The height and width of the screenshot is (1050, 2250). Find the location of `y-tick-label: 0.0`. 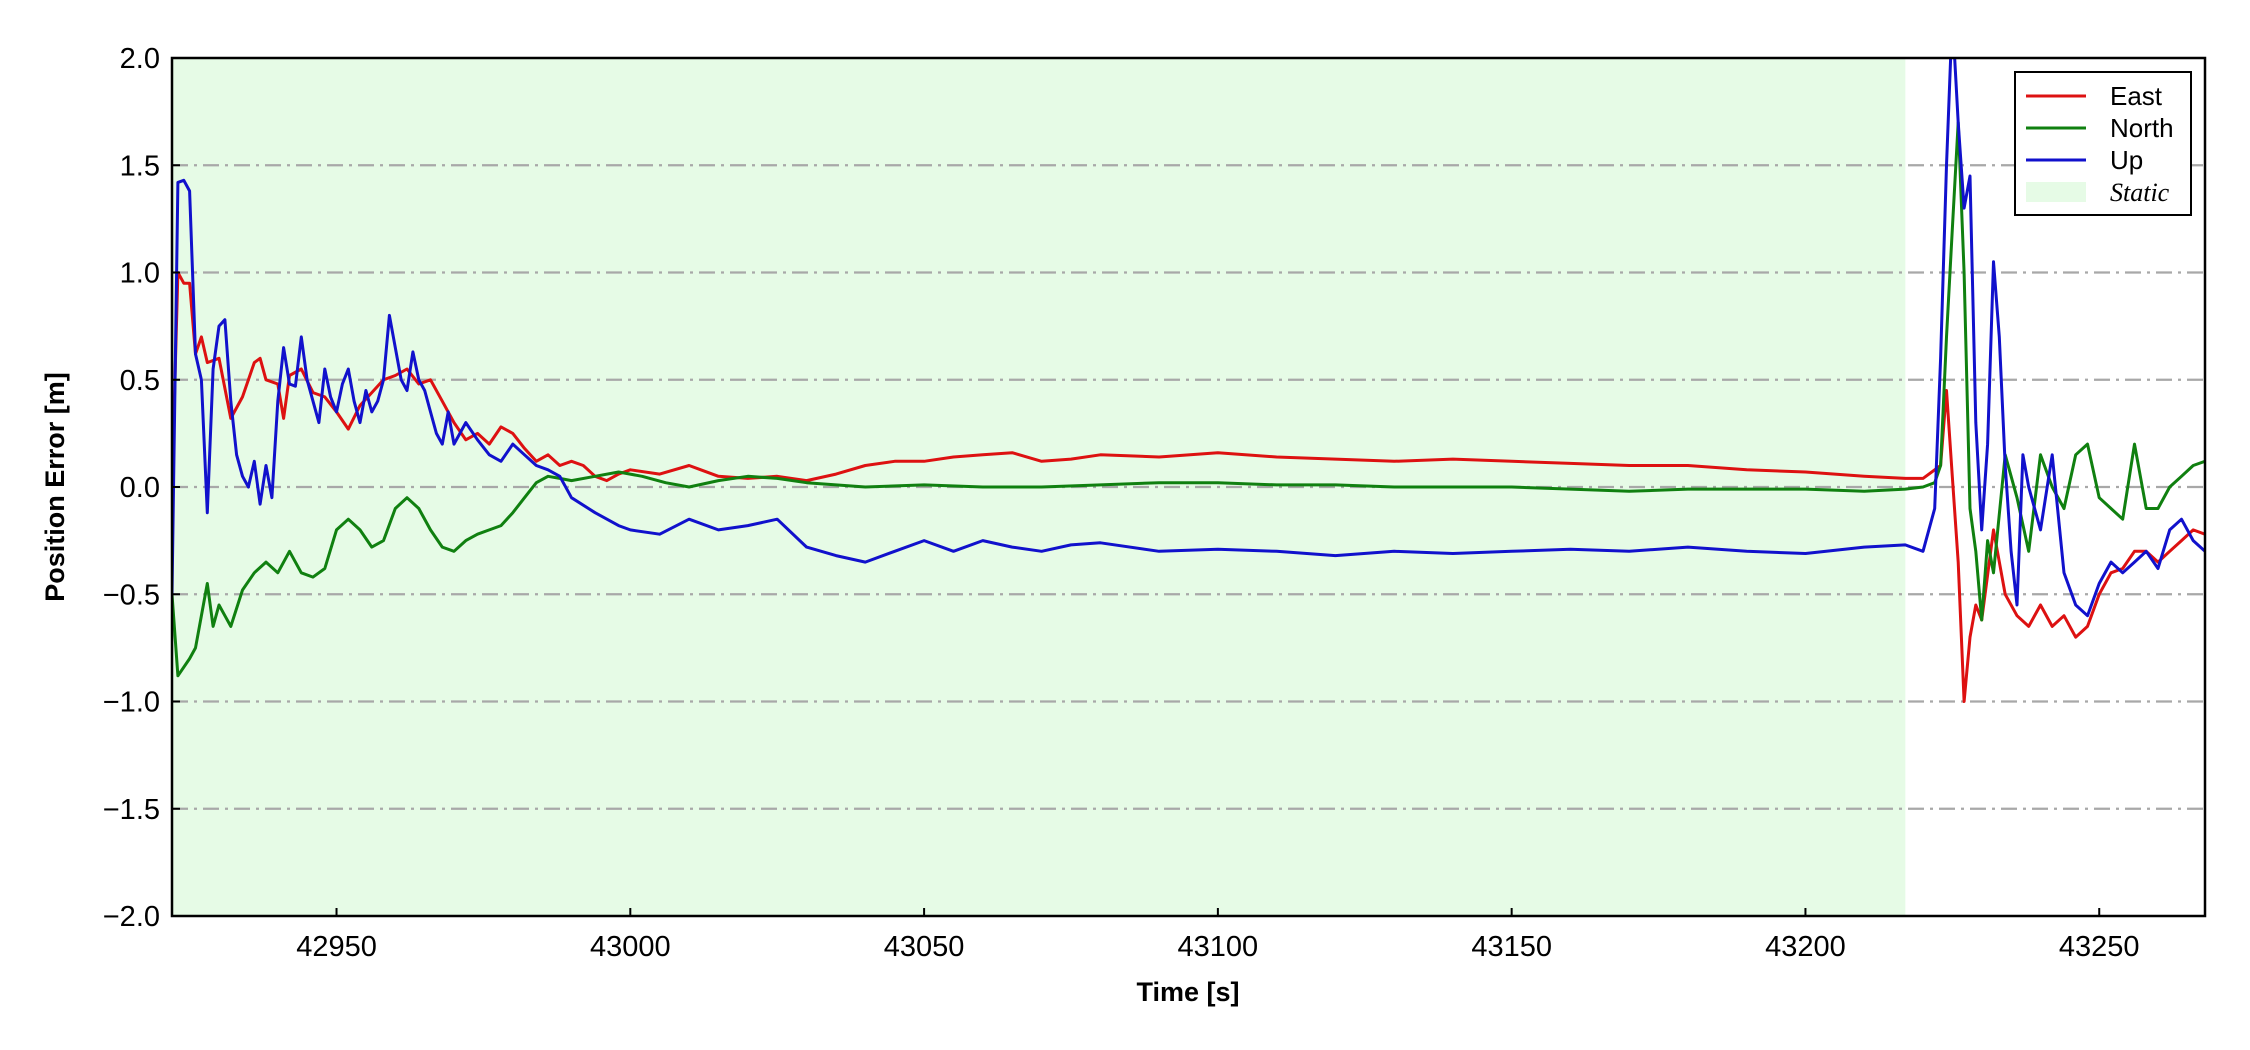

y-tick-label: 0.0 is located at coordinates (140, 488).